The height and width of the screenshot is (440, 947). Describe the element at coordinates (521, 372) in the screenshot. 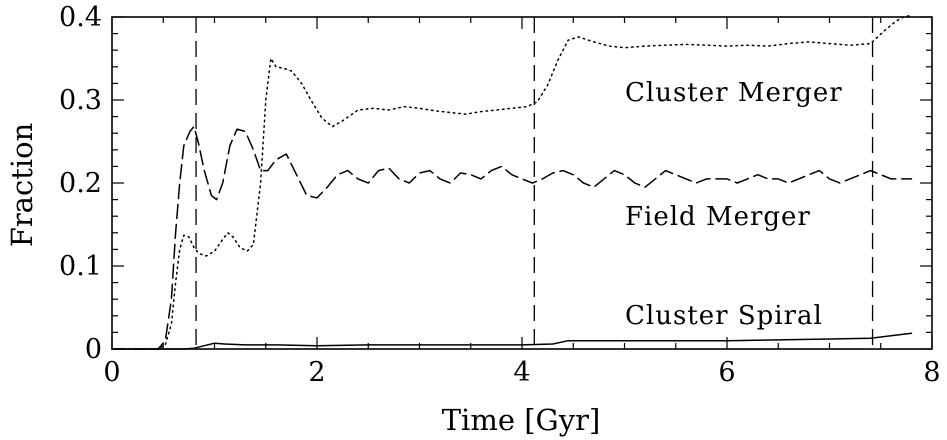

I see `x-tick-label: 4` at that location.